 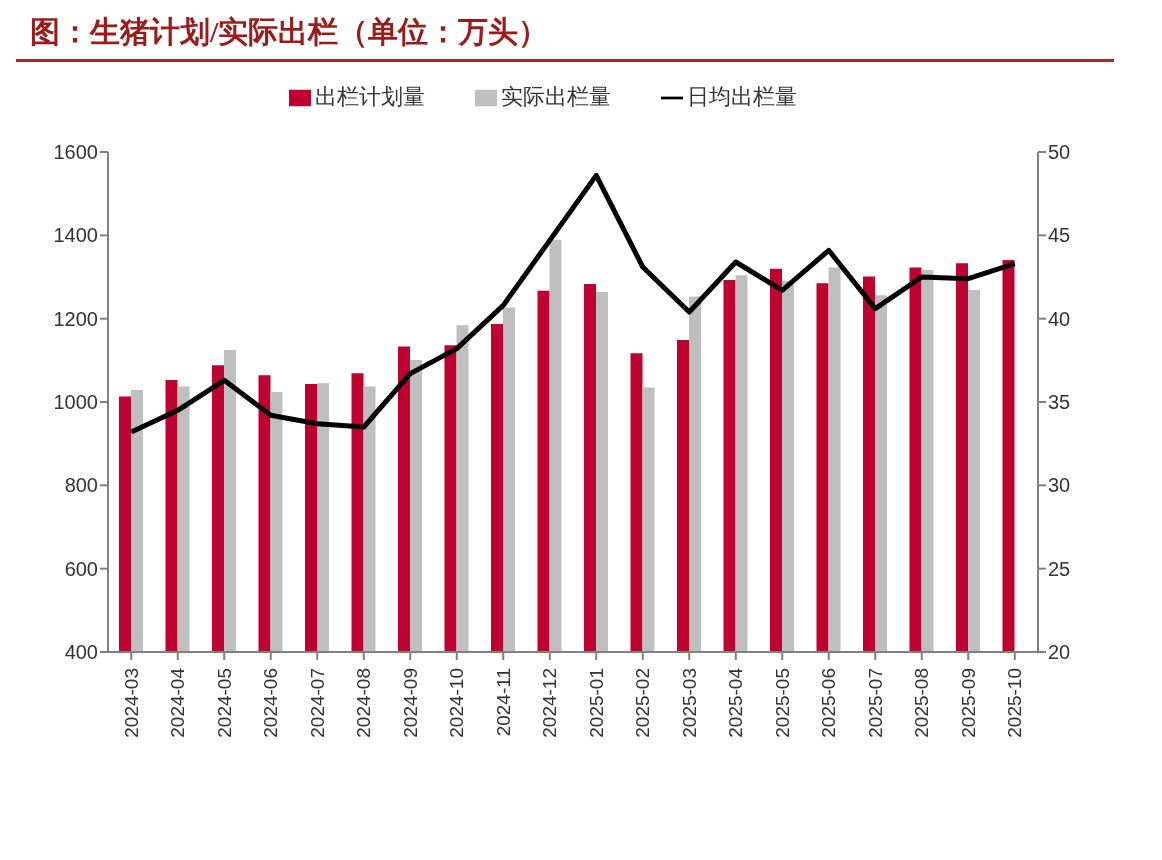 What do you see at coordinates (1059, 485) in the screenshot?
I see `y2-tick-label: 30` at bounding box center [1059, 485].